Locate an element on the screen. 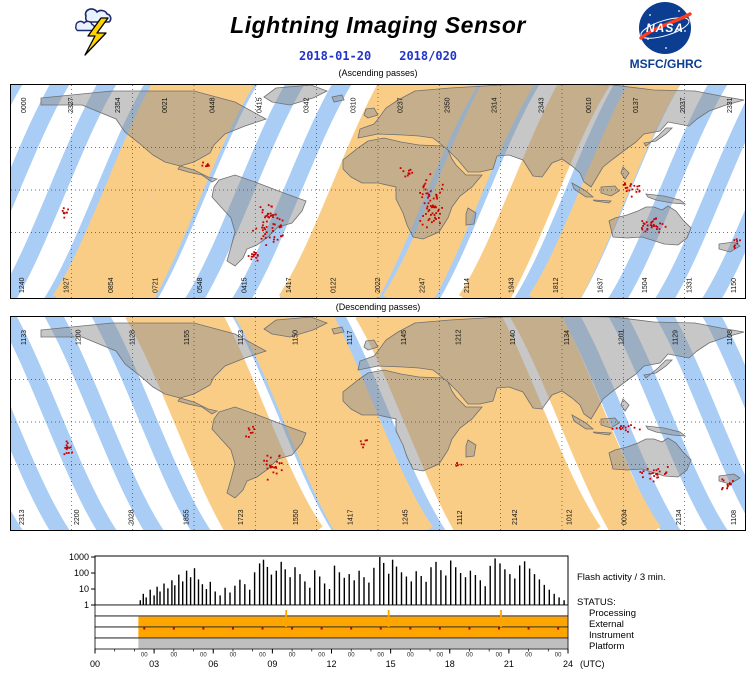 This screenshot has width=756, height=680. flash-activity-bars is located at coordinates (352, 581).